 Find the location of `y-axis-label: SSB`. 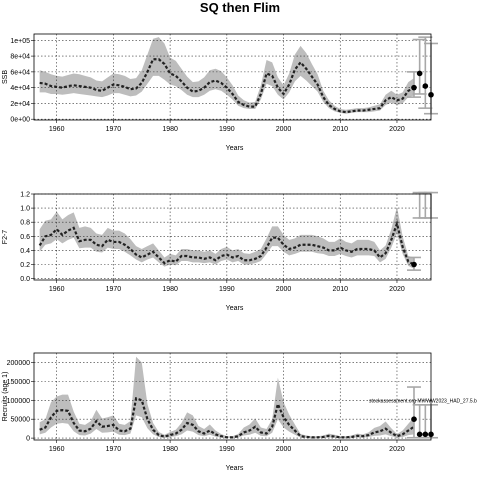

y-axis-label: SSB is located at coordinates (5, 77).